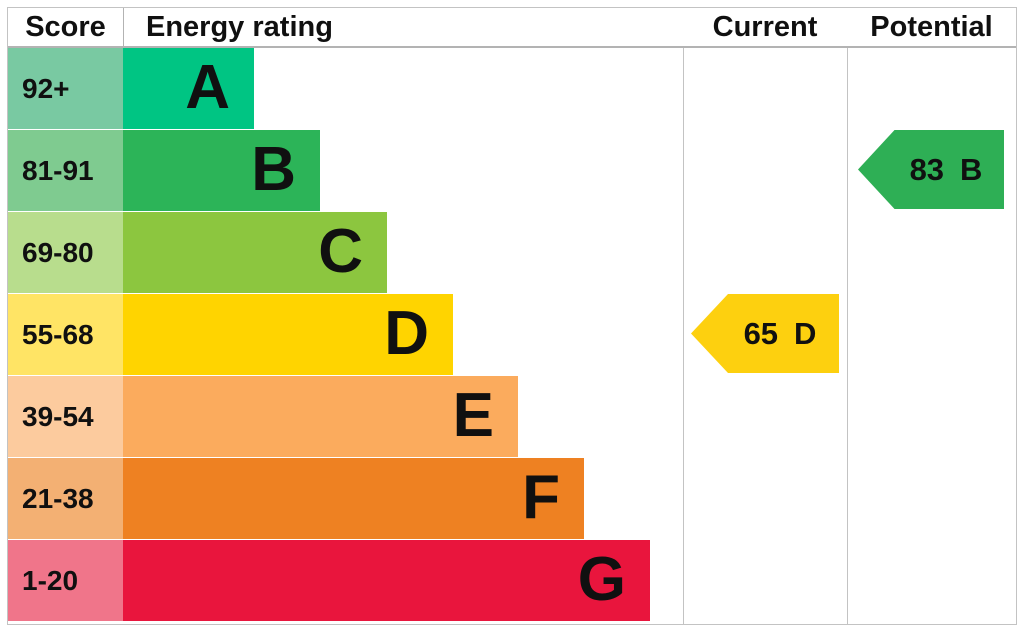 The height and width of the screenshot is (631, 1024). I want to click on band-row-b: 81-91 B, so click(512, 170).